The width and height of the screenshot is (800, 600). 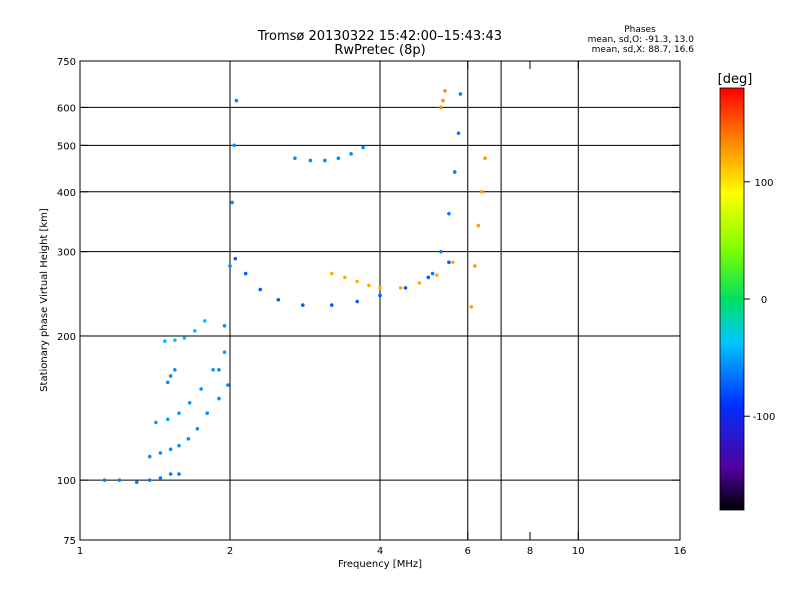 I want to click on x-axis-label: Frequency [MHz], so click(x=380, y=564).